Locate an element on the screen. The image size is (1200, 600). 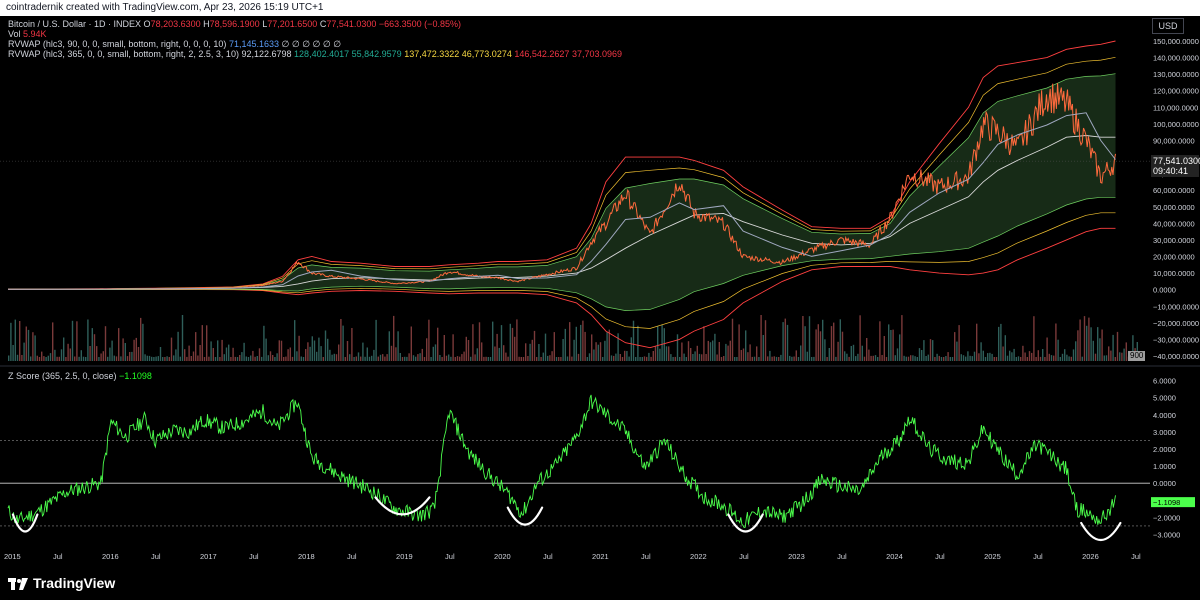
price-tick-label: 120,000.0000 is located at coordinates (1176, 91).